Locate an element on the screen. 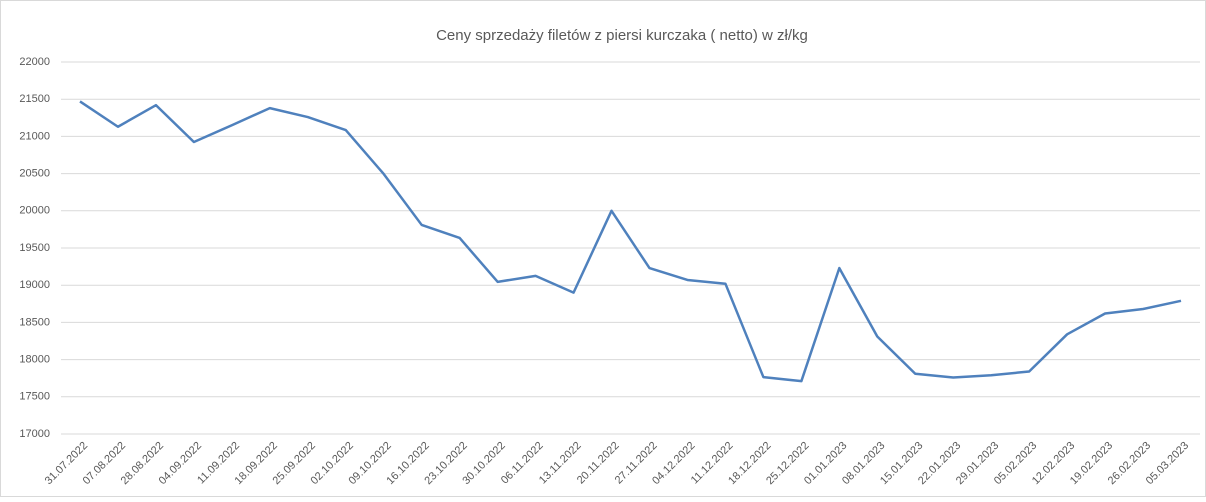  y-tick-label: 18000 is located at coordinates (34, 360).